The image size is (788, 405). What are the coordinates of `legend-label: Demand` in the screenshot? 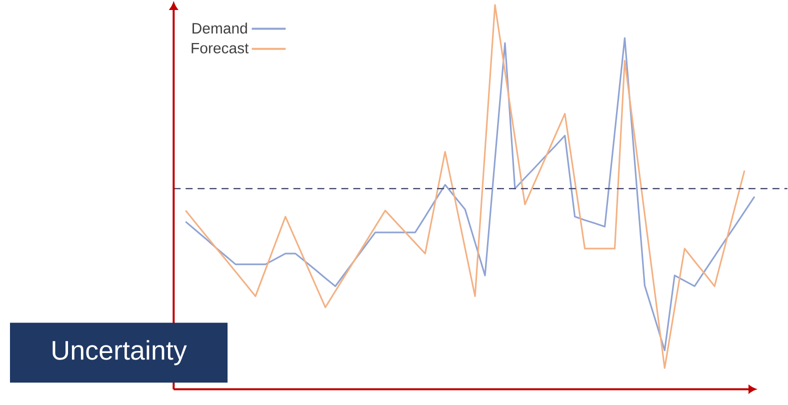 It's located at (219, 28).